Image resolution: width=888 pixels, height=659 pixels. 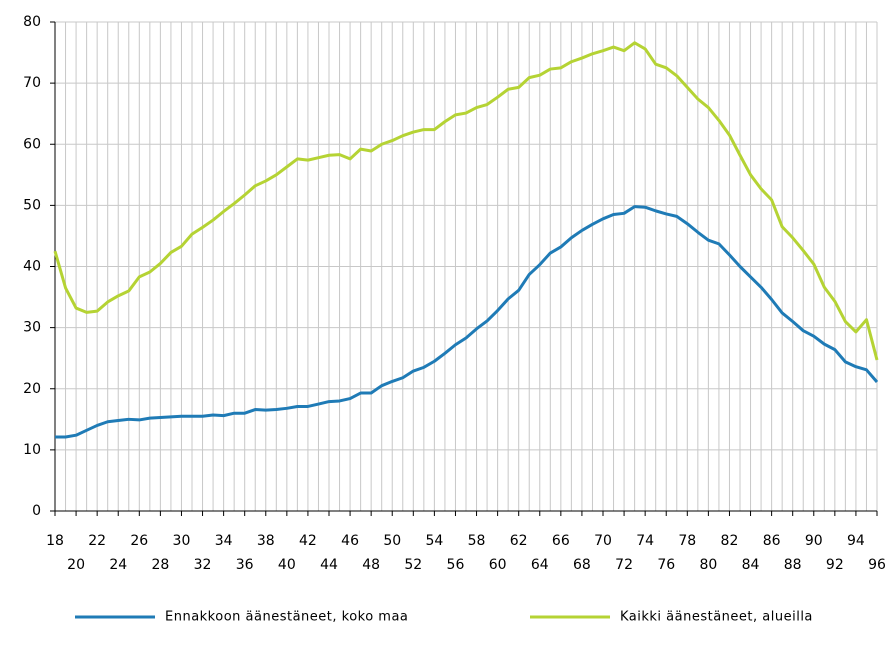 I want to click on x-tick-label: 52, so click(x=413, y=565).